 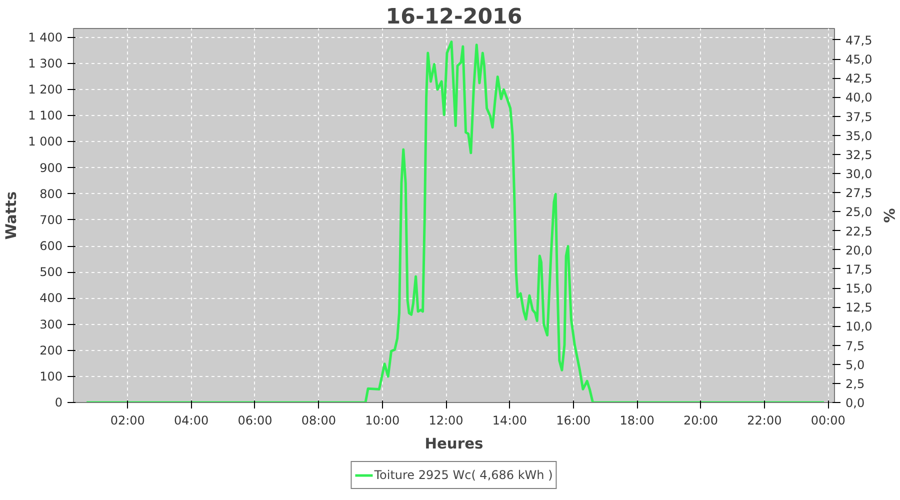 What do you see at coordinates (51, 350) in the screenshot?
I see `y-tick-label: 200` at bounding box center [51, 350].